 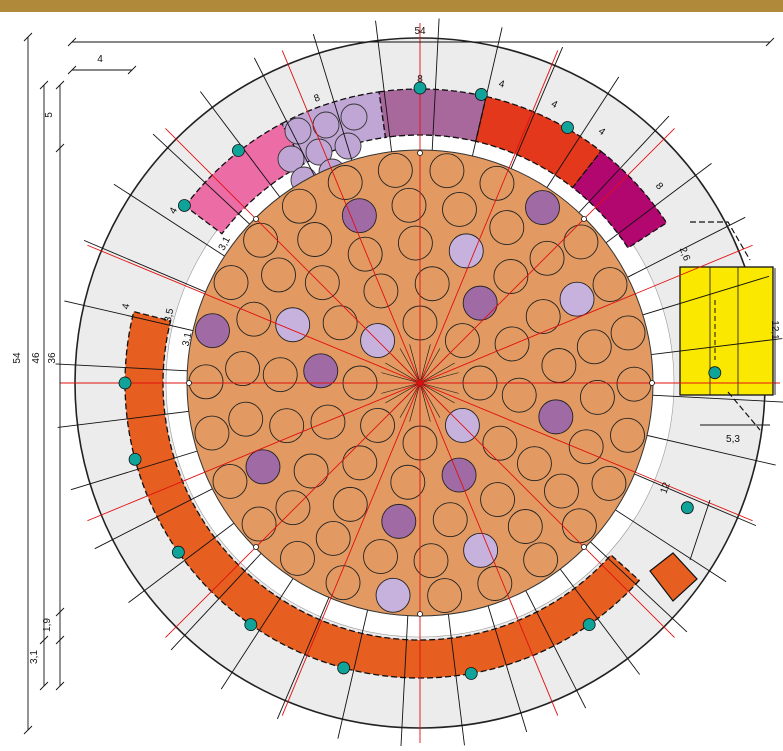 I want to click on dim-gap-orange-b: 3,1, so click(x=188, y=339).